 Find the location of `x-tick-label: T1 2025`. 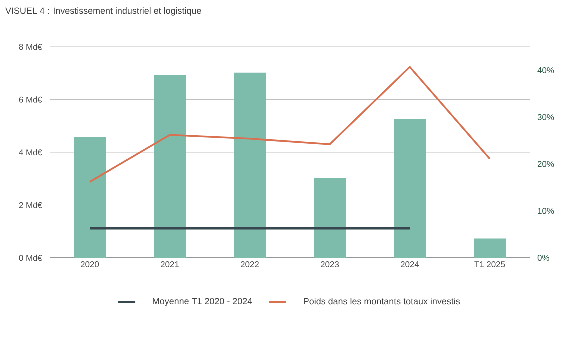

x-tick-label: T1 2025 is located at coordinates (490, 265).